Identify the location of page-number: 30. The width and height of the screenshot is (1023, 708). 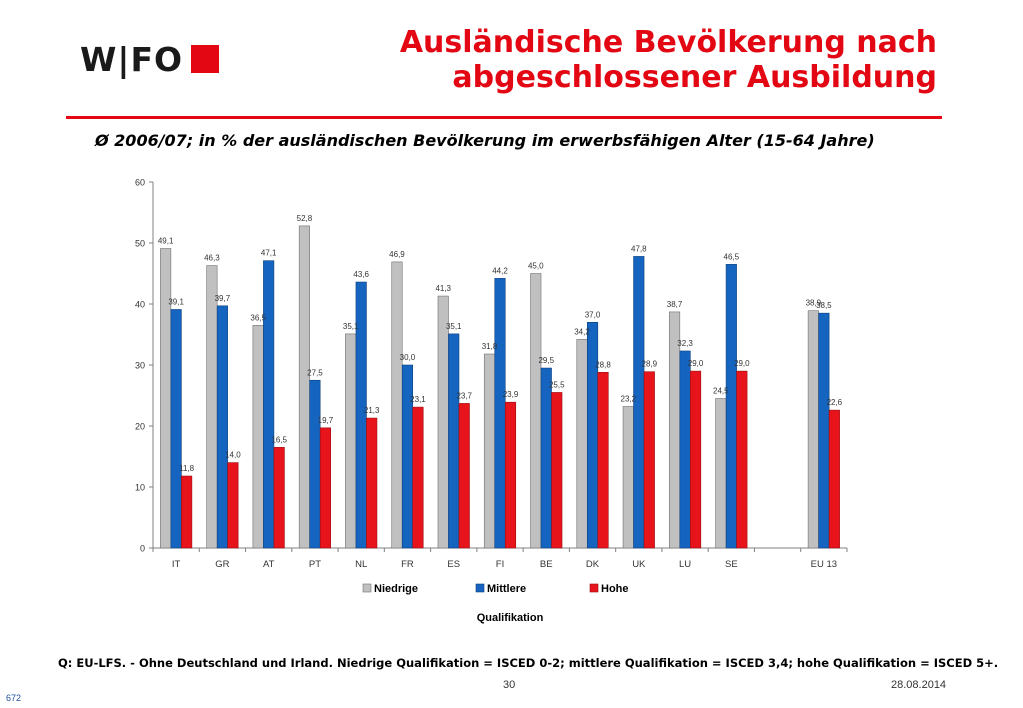
(509, 685).